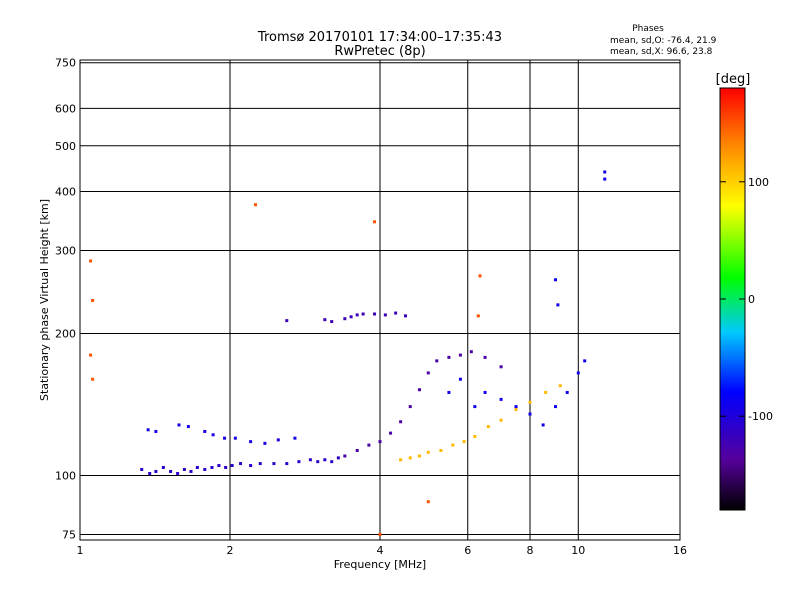 The image size is (800, 600). What do you see at coordinates (65, 63) in the screenshot?
I see `y-tick-label: 750` at bounding box center [65, 63].